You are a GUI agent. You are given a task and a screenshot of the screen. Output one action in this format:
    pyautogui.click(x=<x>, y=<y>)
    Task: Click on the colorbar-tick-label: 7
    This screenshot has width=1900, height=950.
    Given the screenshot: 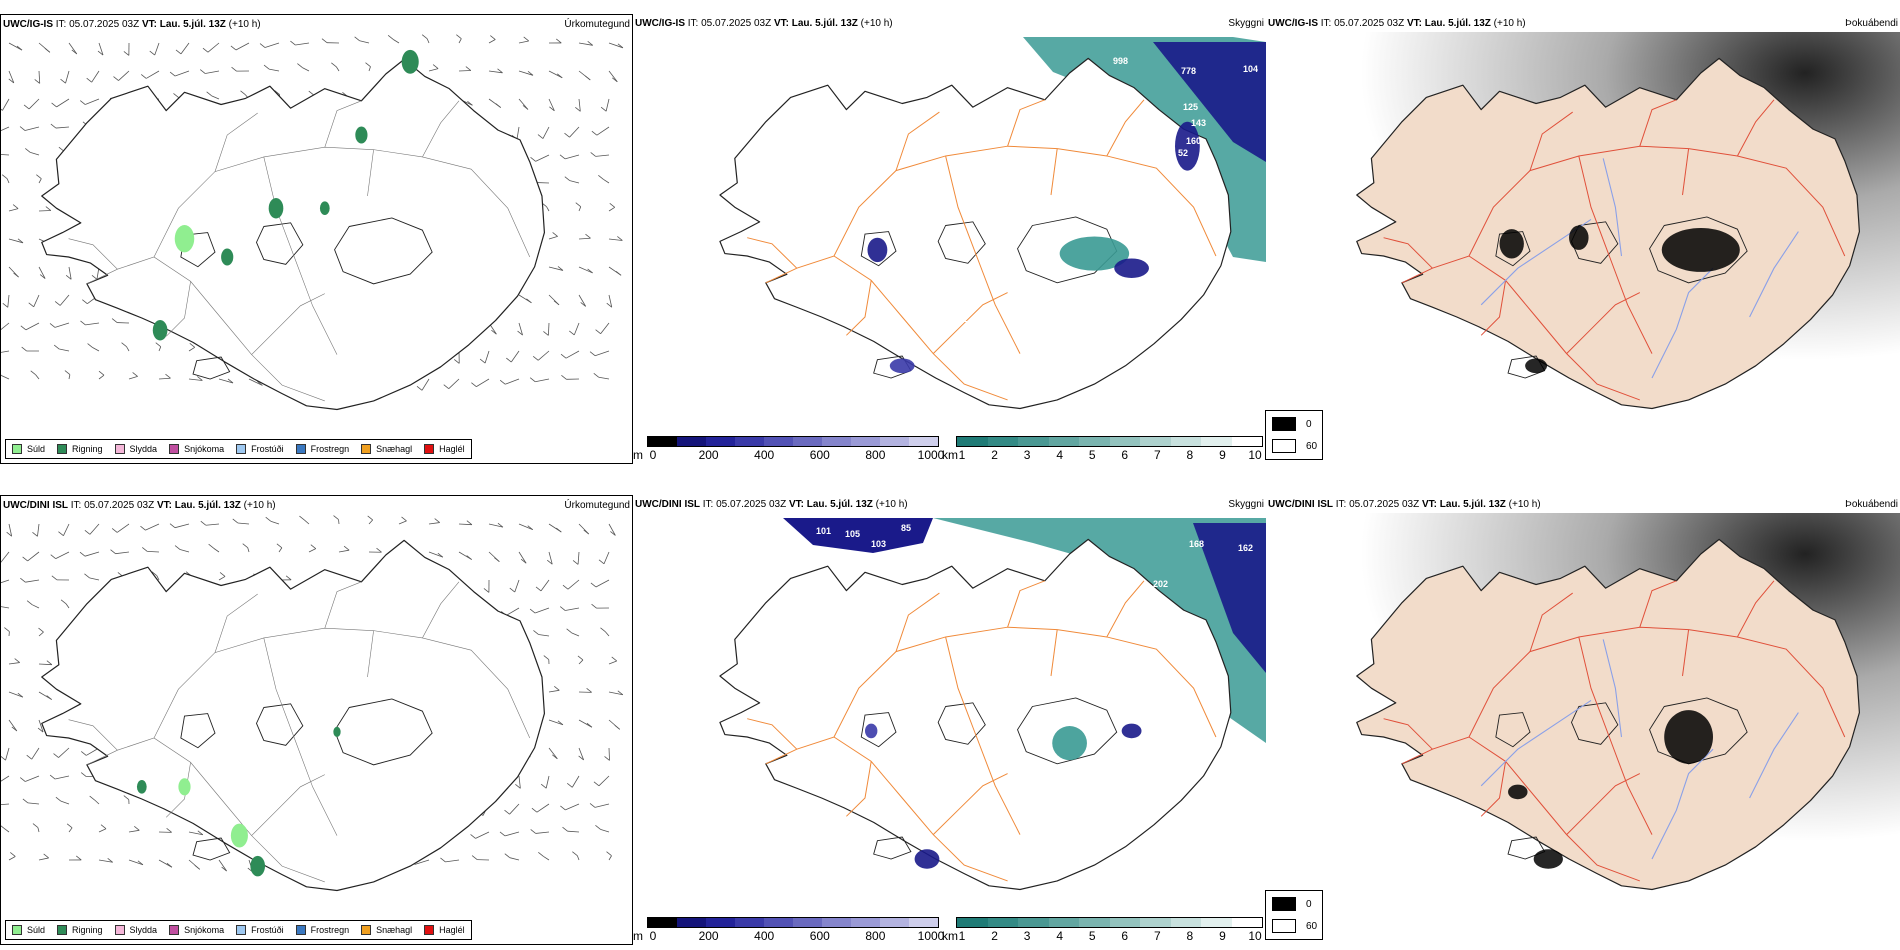 What is the action you would take?
    pyautogui.click(x=1157, y=455)
    